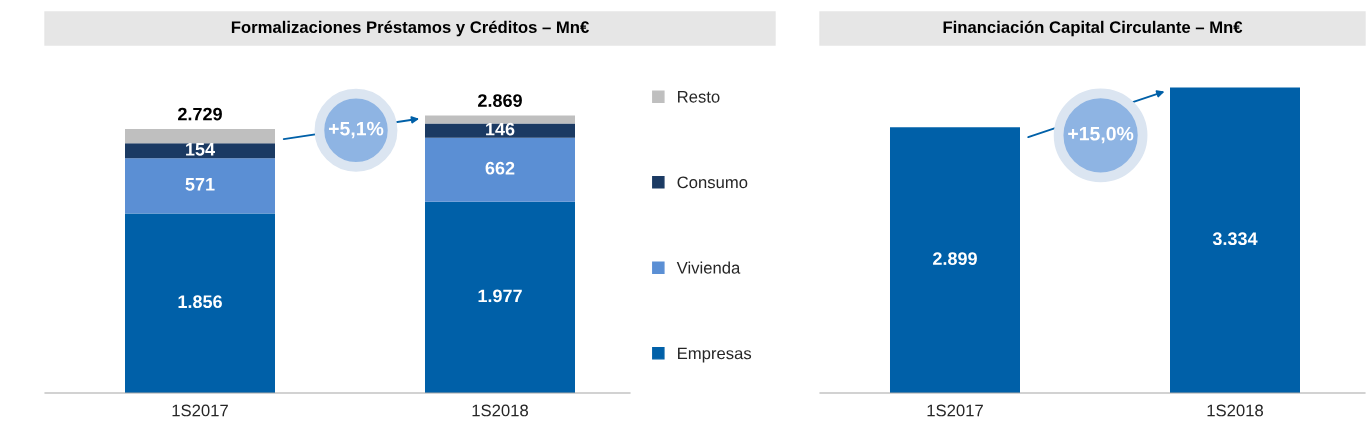 The height and width of the screenshot is (430, 1369). Describe the element at coordinates (356, 130) in the screenshot. I see `annotation: +5,1%` at that location.